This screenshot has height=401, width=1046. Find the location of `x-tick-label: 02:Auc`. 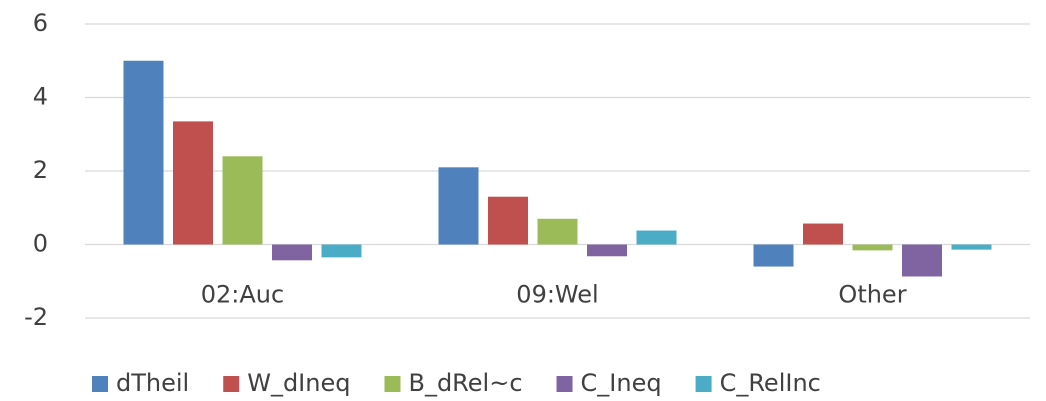

x-tick-label: 02:Auc is located at coordinates (242, 295).